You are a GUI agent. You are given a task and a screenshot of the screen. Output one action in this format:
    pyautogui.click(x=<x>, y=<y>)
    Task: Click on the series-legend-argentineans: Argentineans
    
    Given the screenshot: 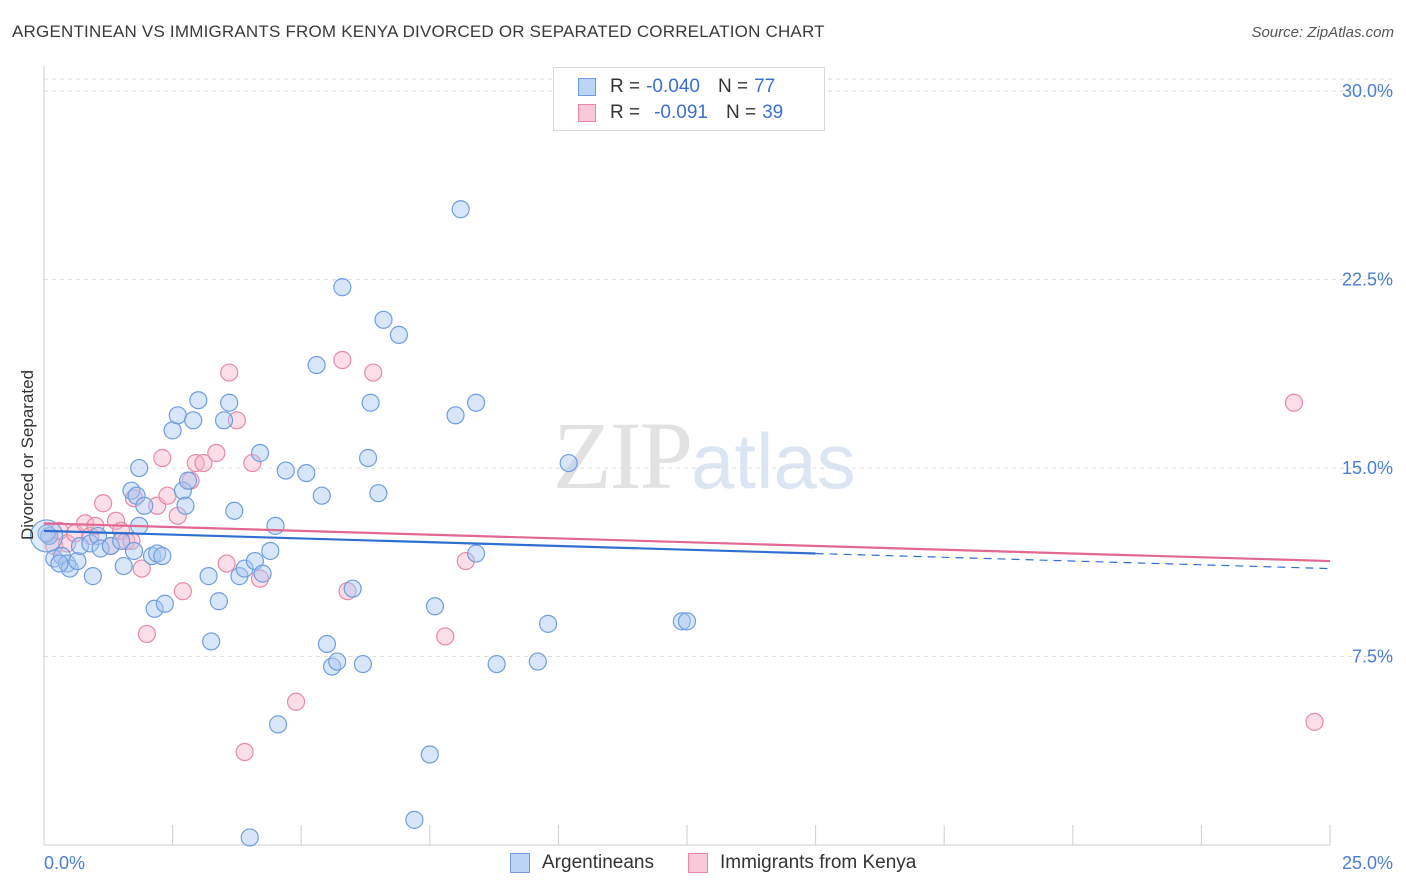 What is the action you would take?
    pyautogui.click(x=582, y=863)
    